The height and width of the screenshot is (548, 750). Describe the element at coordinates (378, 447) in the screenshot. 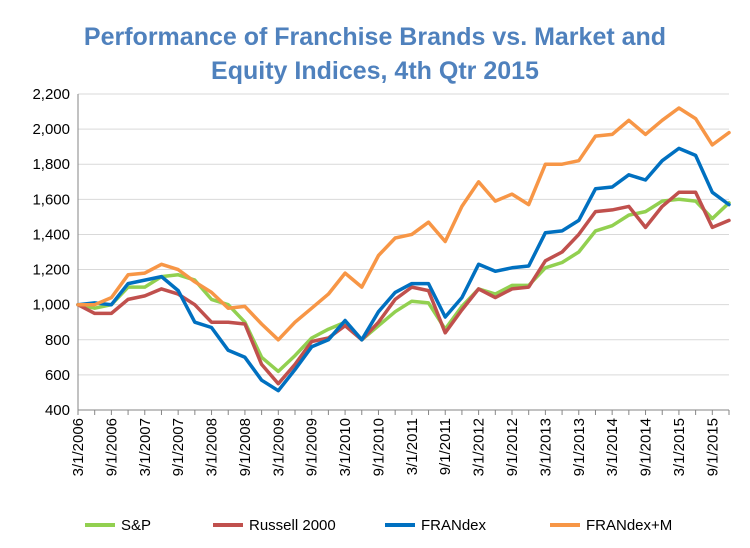

I see `x-tick-label: 9/1/2010` at that location.